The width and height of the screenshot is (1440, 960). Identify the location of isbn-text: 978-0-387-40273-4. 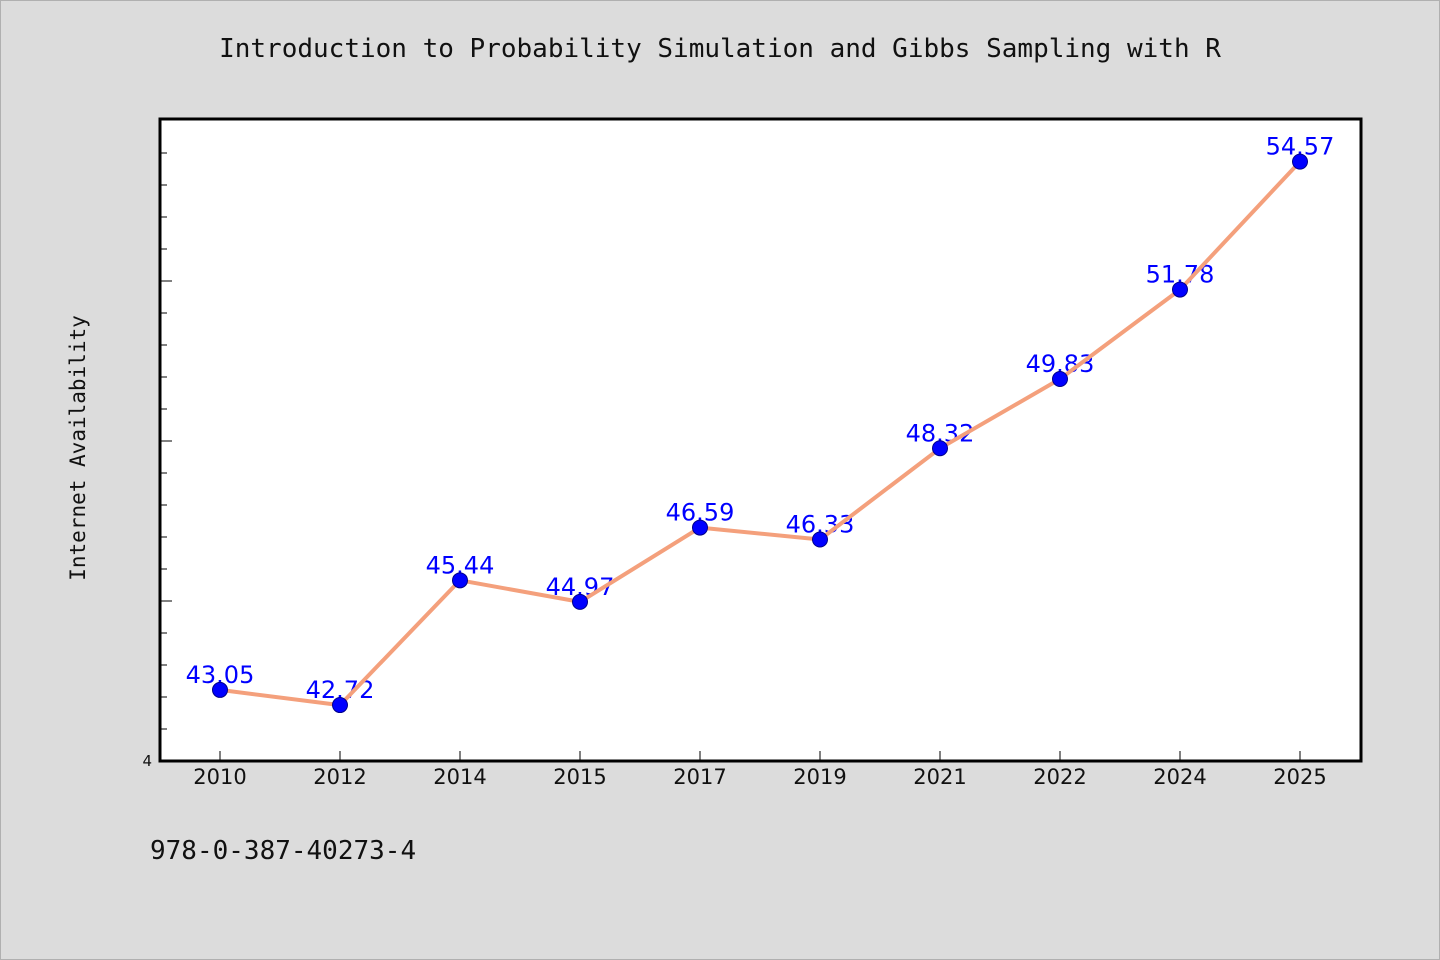
(283, 851).